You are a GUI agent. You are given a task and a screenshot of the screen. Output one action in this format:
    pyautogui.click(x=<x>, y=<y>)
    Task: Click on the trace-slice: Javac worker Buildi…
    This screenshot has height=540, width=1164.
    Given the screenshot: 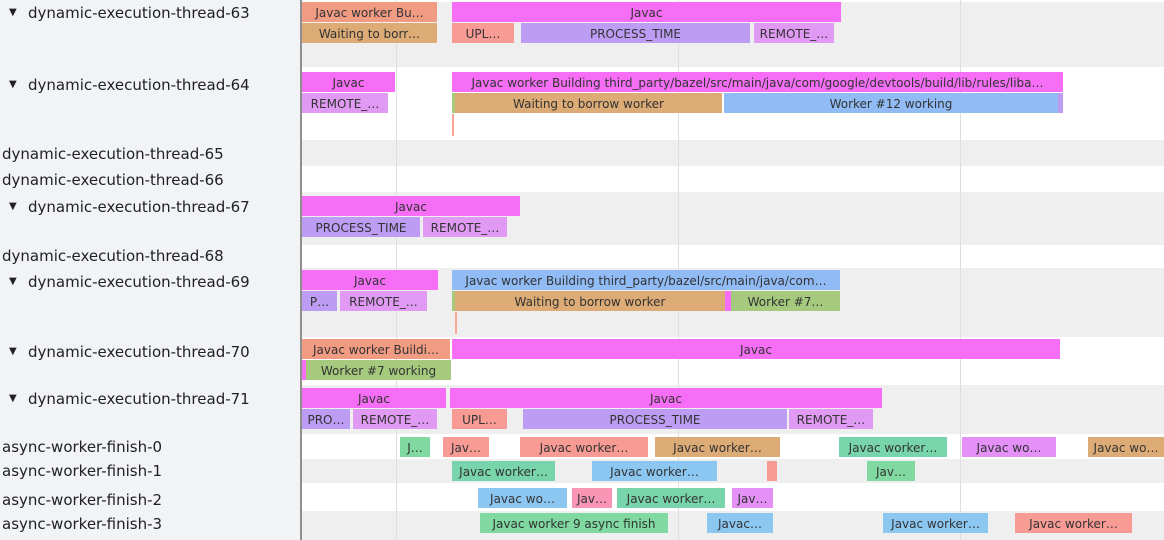 What is the action you would take?
    pyautogui.click(x=376, y=349)
    